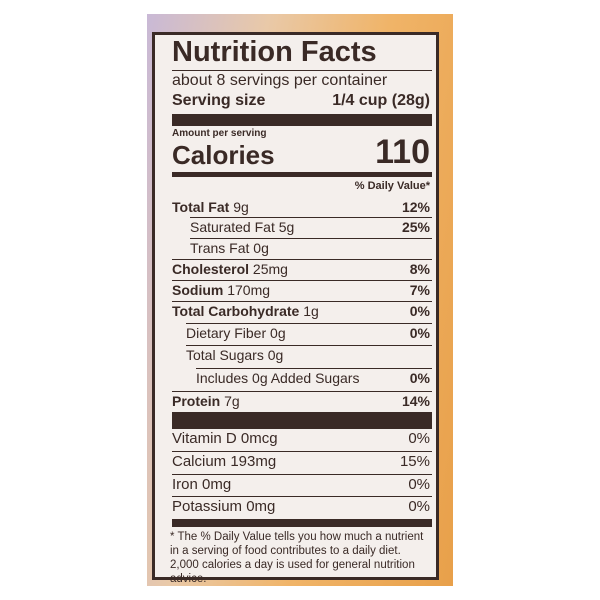  Describe the element at coordinates (225, 355) in the screenshot. I see `nutrient-name: Total Sugars` at that location.